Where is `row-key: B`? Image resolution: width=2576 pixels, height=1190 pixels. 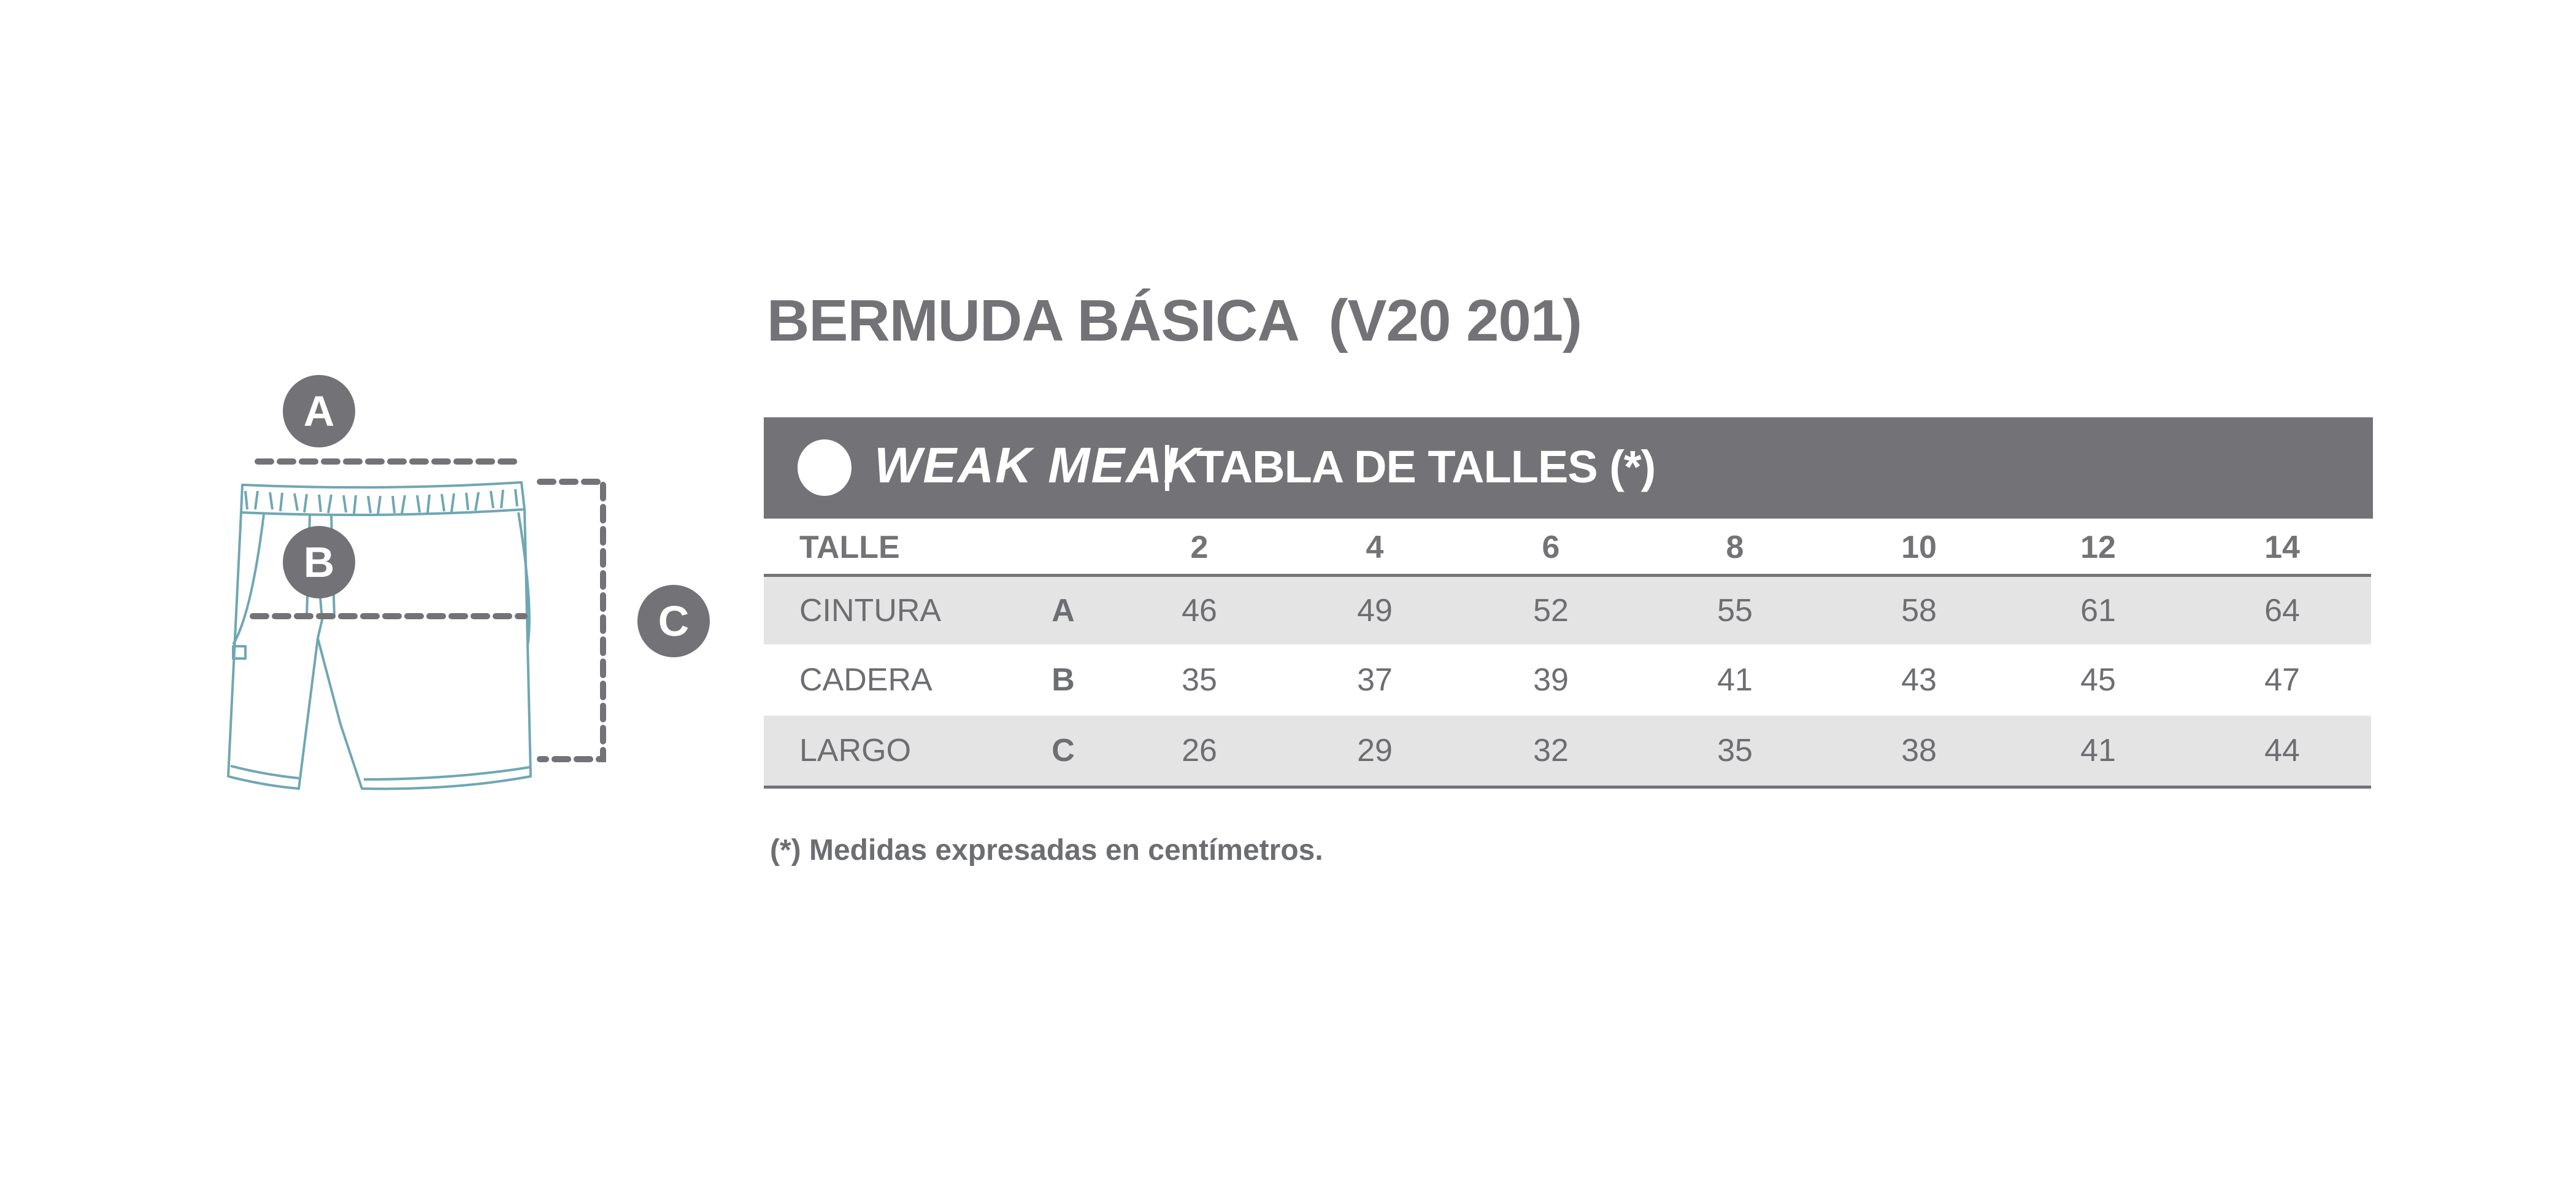 row-key: B is located at coordinates (1063, 680).